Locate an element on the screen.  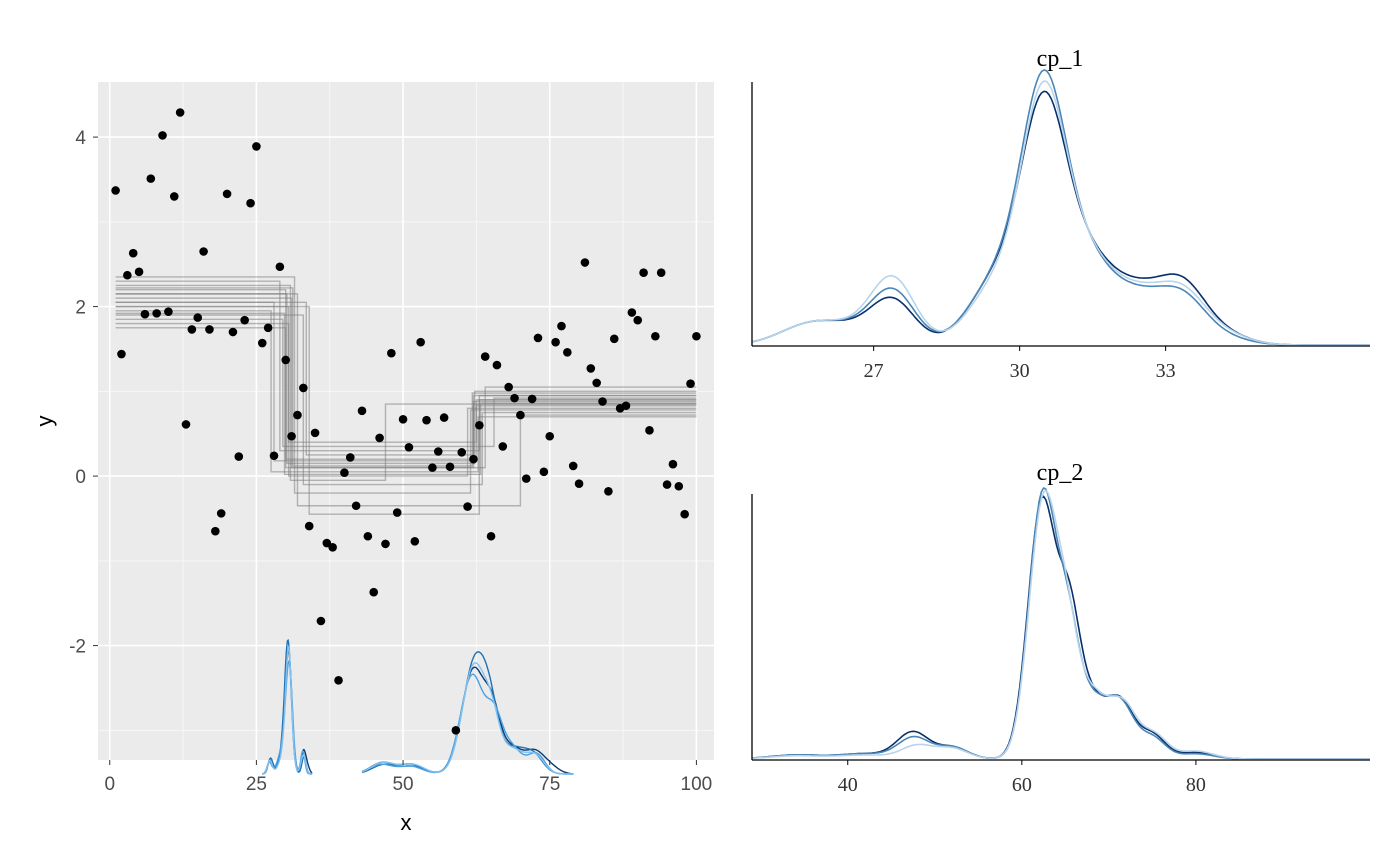
cp2-density-curves is located at coordinates (1060, 623).